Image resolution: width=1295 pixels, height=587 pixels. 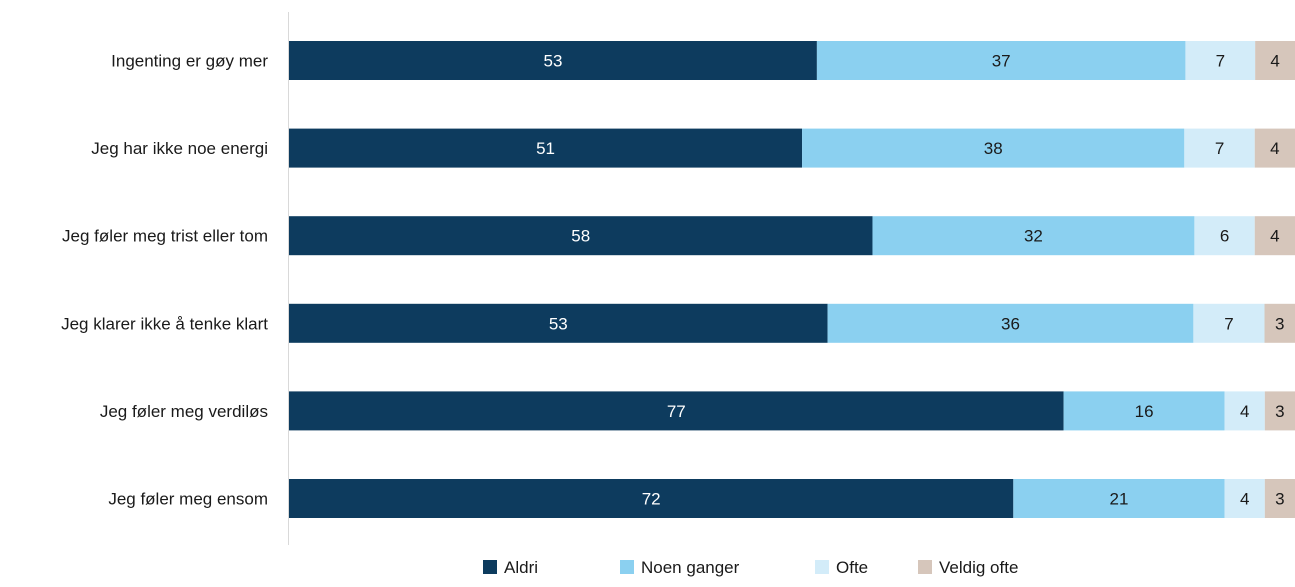 I want to click on legend-label: Ofte, so click(x=852, y=567).